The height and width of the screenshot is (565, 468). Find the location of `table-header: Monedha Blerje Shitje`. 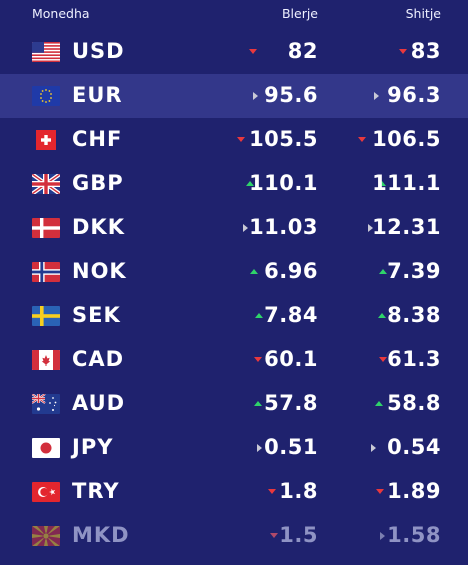

table-header: Monedha Blerje Shitje is located at coordinates (234, 13).